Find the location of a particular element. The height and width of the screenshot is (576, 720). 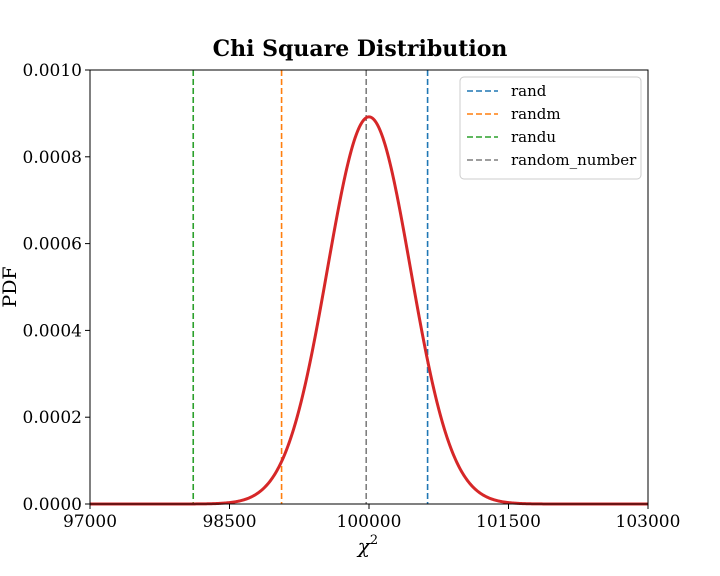

legend-label-rand: rand is located at coordinates (529, 91).